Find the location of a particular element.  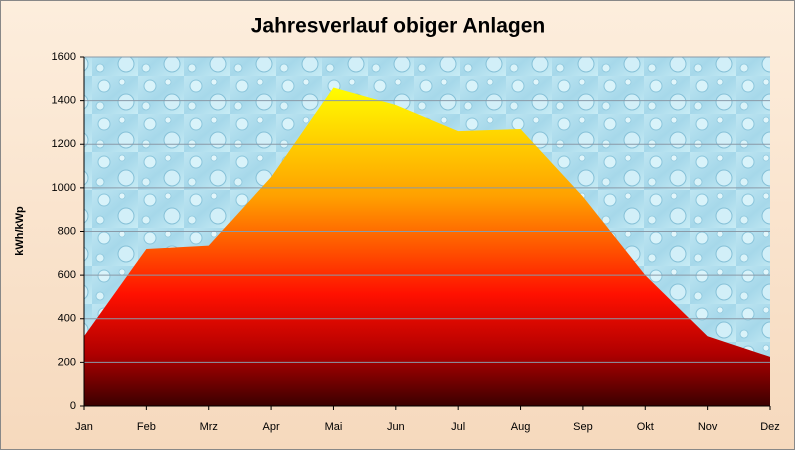

x-tick-label: Apr is located at coordinates (271, 427).